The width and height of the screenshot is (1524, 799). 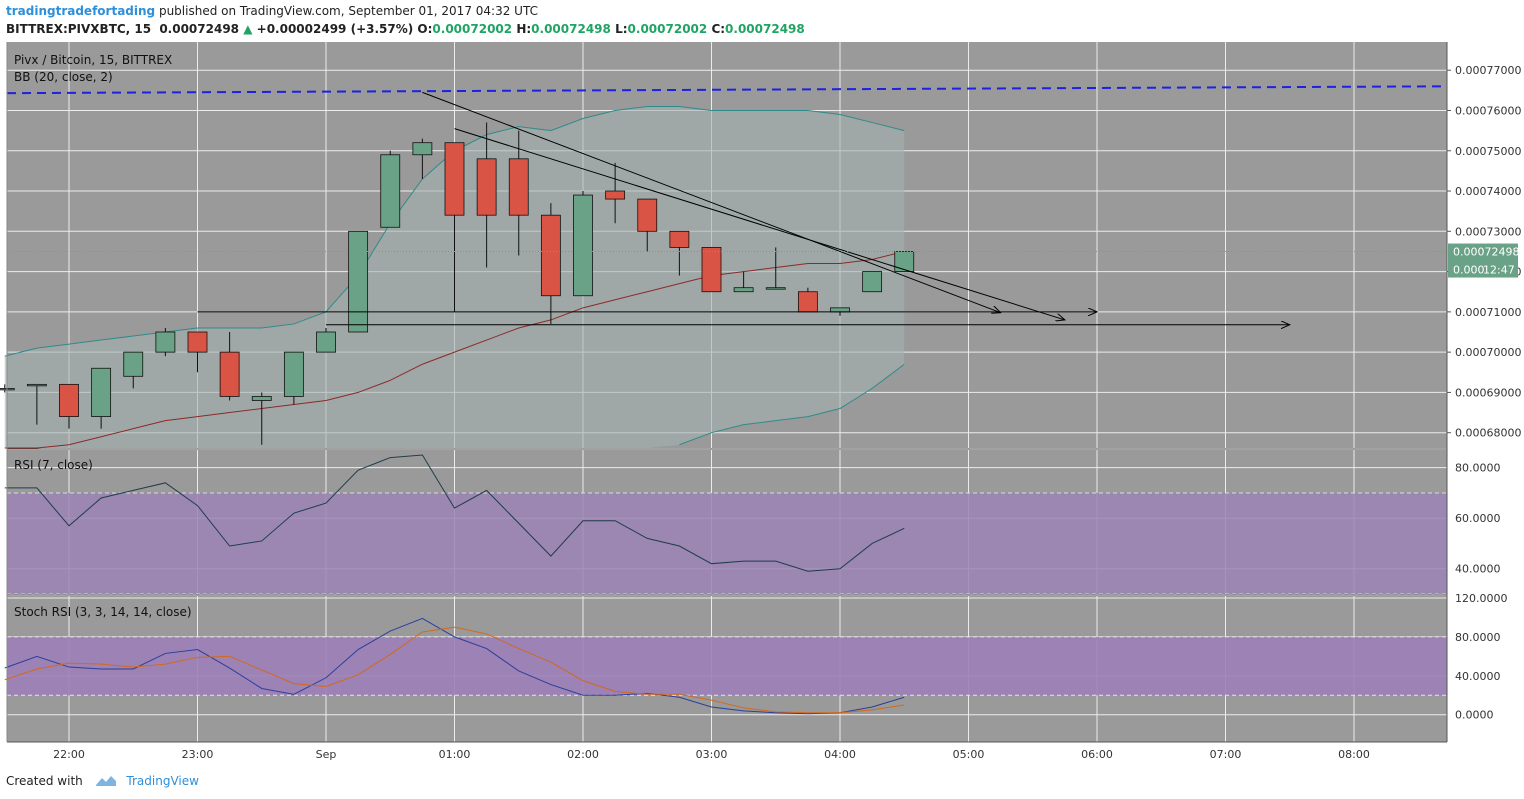 What do you see at coordinates (79, 29) in the screenshot?
I see `symbol-label: BITTREX:PIVXBTC, 15` at bounding box center [79, 29].